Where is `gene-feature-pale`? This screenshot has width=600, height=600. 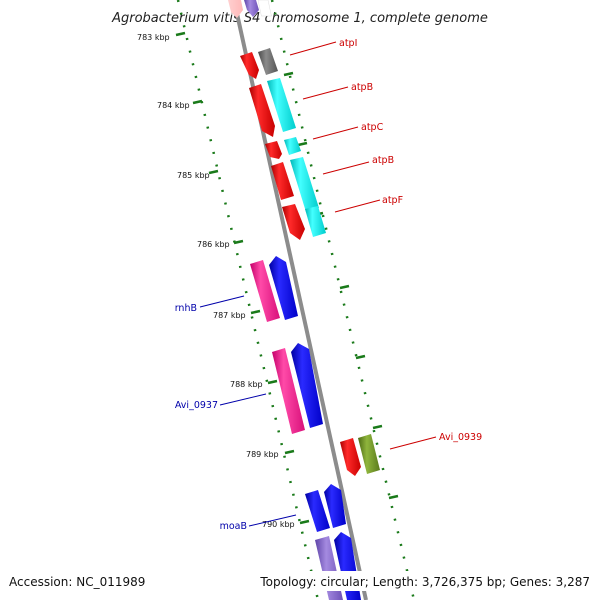 gene-feature-pale is located at coordinates (235, 9).